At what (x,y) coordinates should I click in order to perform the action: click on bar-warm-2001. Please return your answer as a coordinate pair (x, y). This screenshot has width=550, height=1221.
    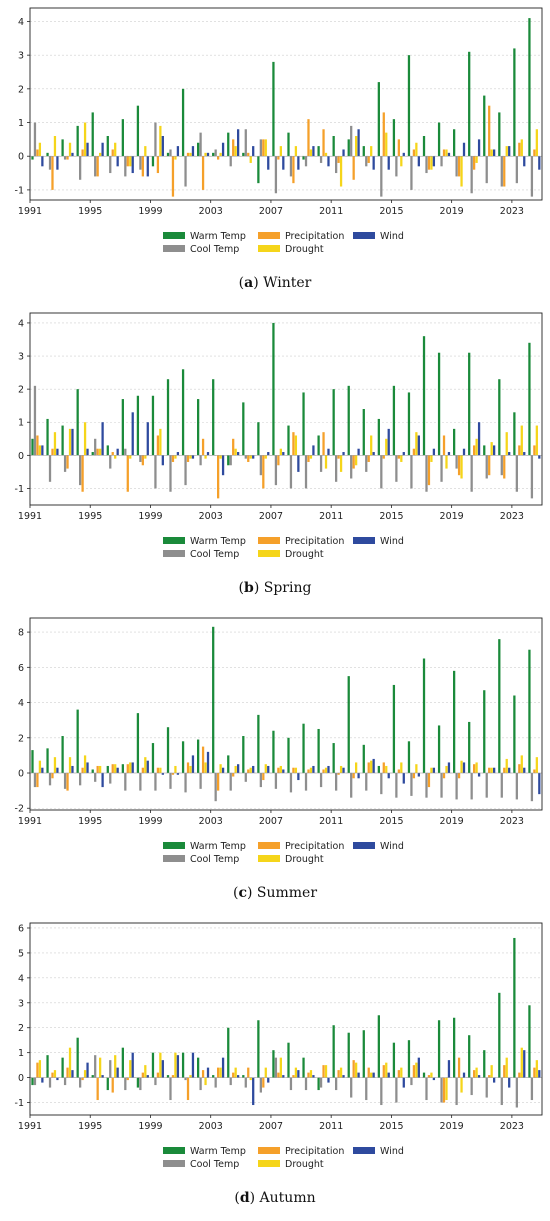
    Looking at the image, I should click on (183, 757).